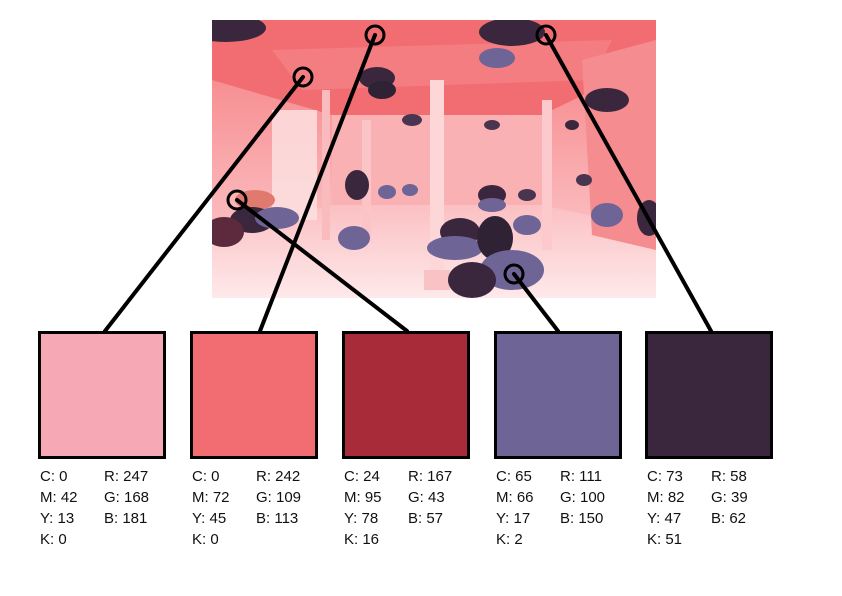 This screenshot has width=842, height=596. What do you see at coordinates (279, 497) in the screenshot?
I see `rgb-g: G: 109` at bounding box center [279, 497].